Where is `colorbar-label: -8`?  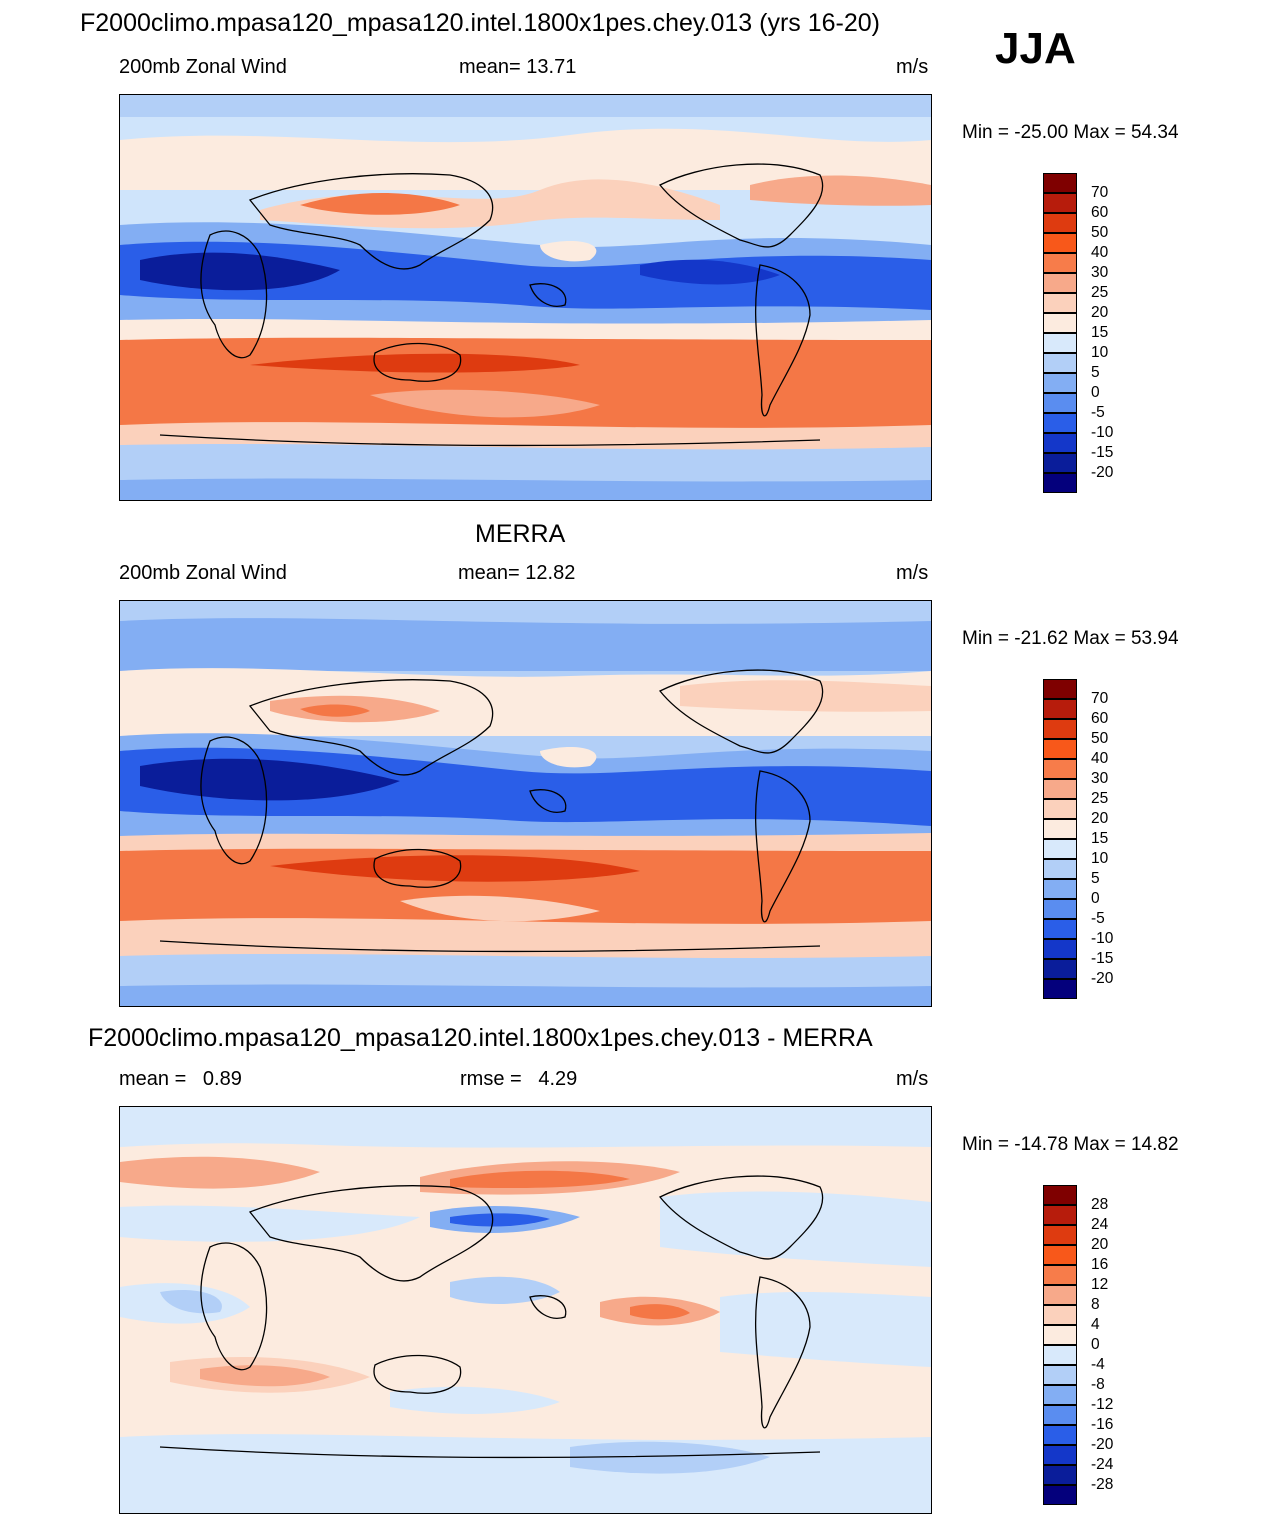
colorbar-label: -8 is located at coordinates (1098, 1384).